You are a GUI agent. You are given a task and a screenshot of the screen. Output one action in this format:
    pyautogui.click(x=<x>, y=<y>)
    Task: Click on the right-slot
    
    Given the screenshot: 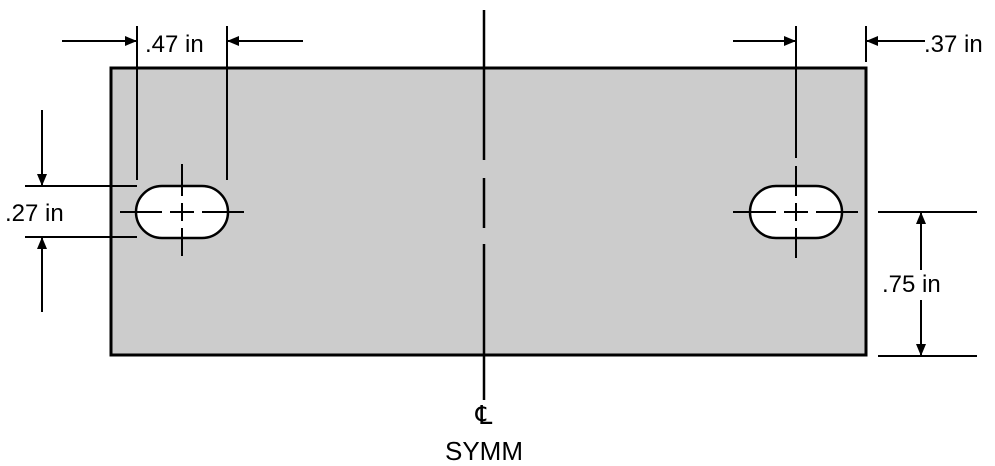 What is the action you would take?
    pyautogui.click(x=795, y=142)
    